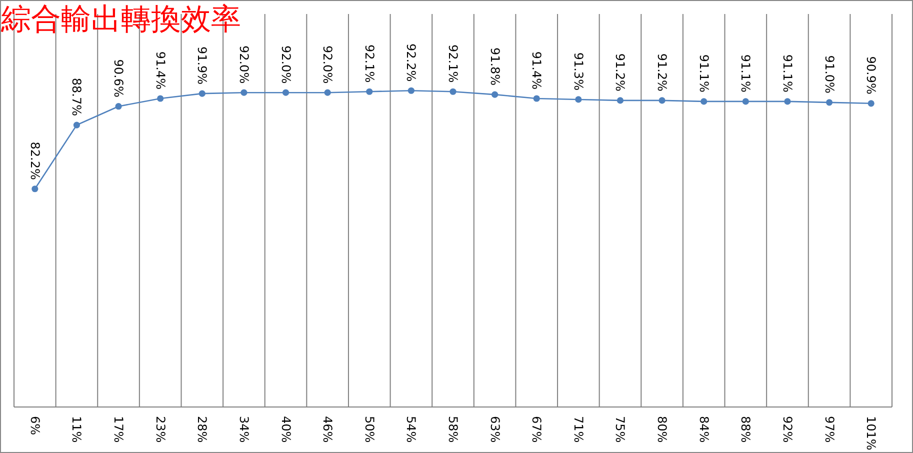 The width and height of the screenshot is (913, 453). I want to click on data-label: 91.3%, so click(578, 71).